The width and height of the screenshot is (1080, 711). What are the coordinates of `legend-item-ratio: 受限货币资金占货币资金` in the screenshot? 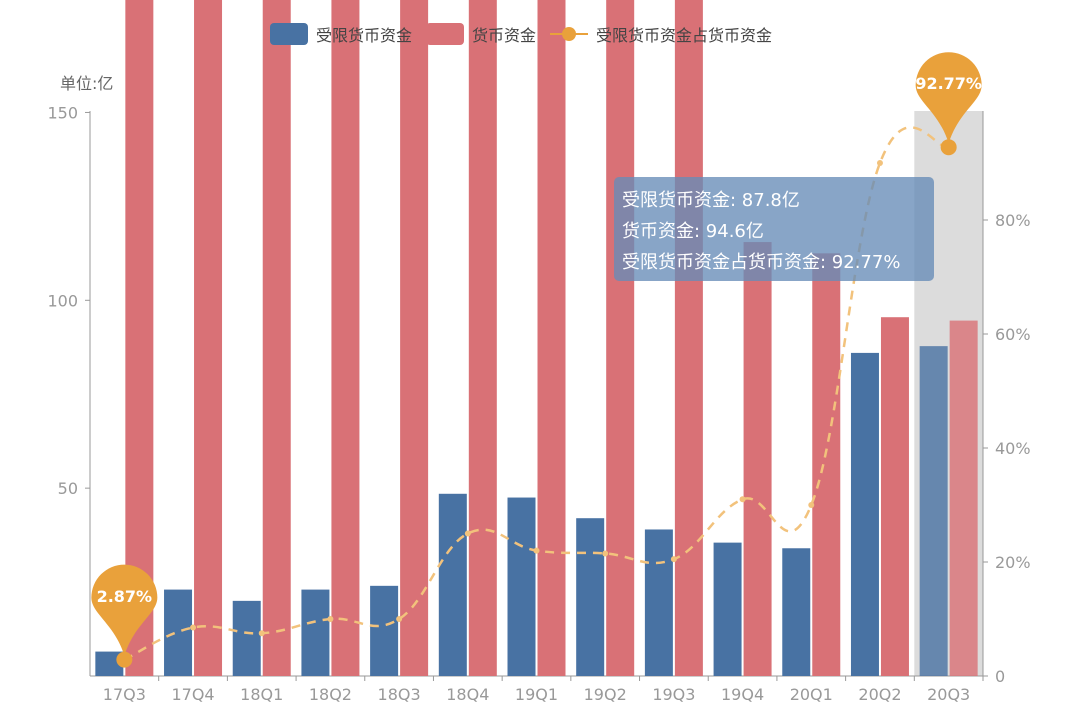 It's located at (661, 34).